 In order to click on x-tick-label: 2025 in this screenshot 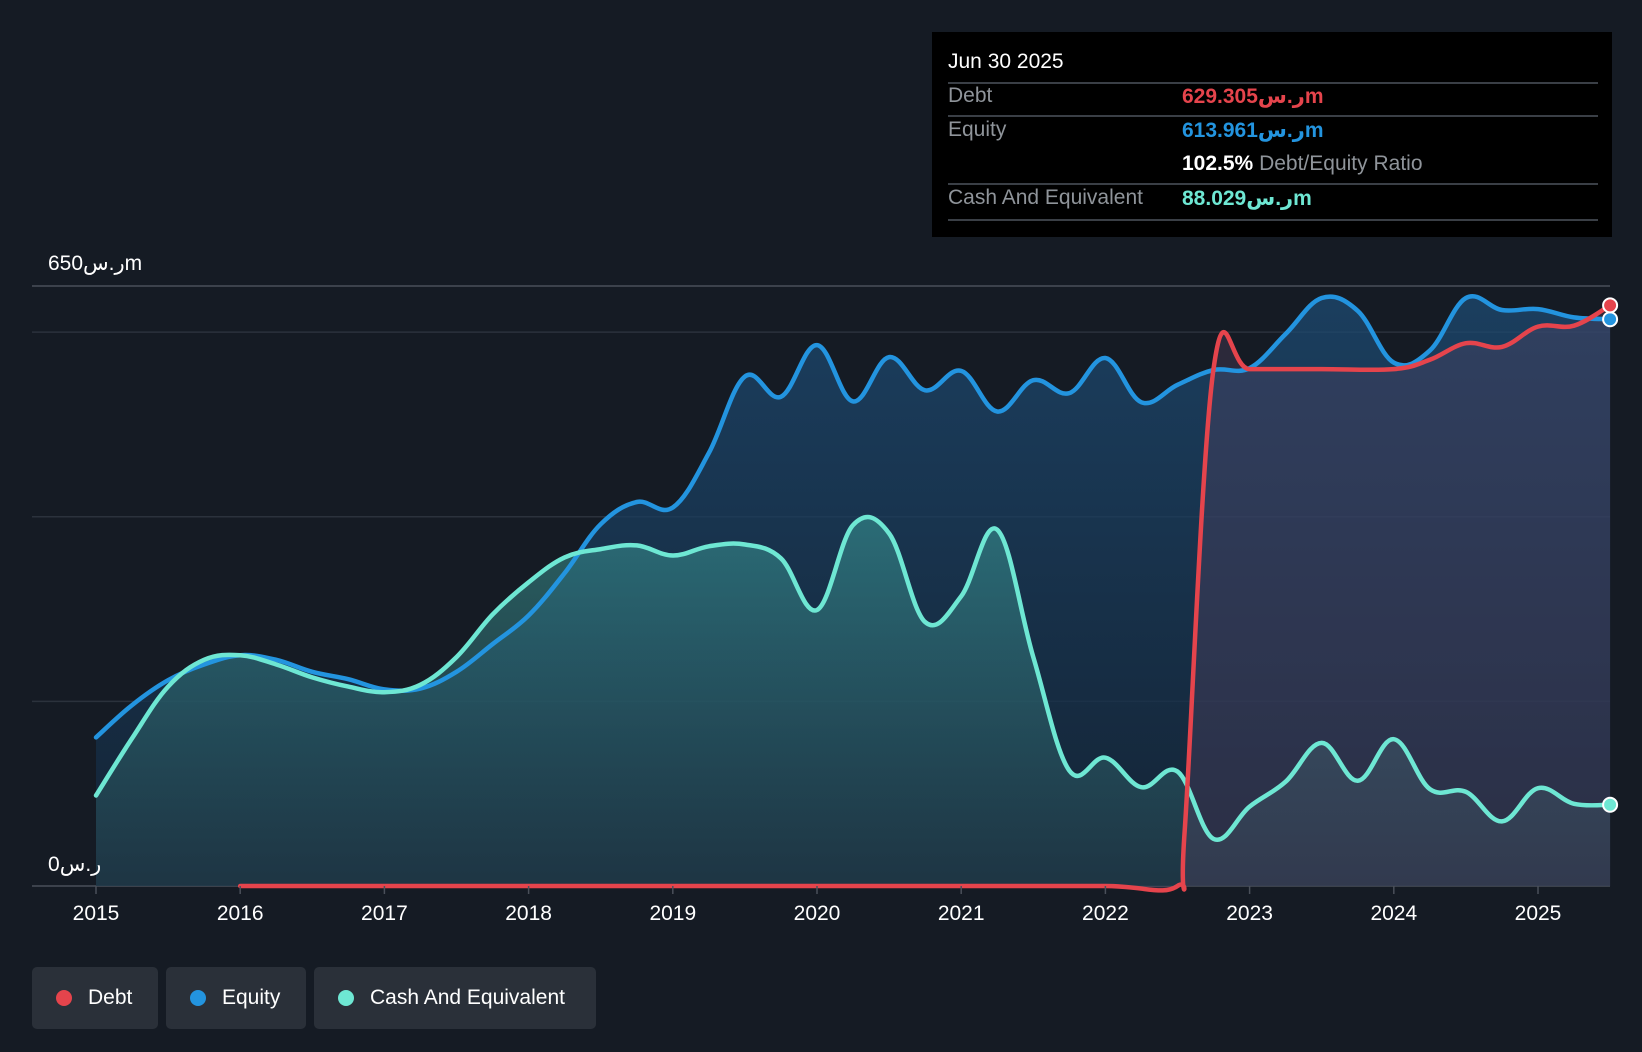, I will do `click(1538, 913)`.